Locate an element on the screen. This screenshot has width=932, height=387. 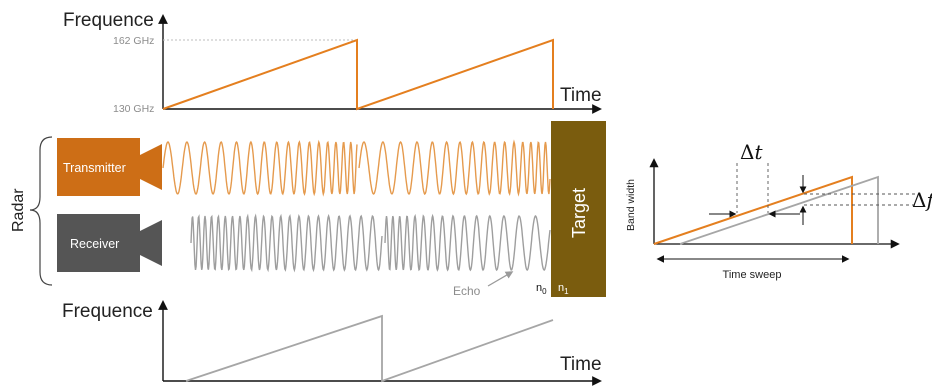
receive-wave is located at coordinates (370, 243).